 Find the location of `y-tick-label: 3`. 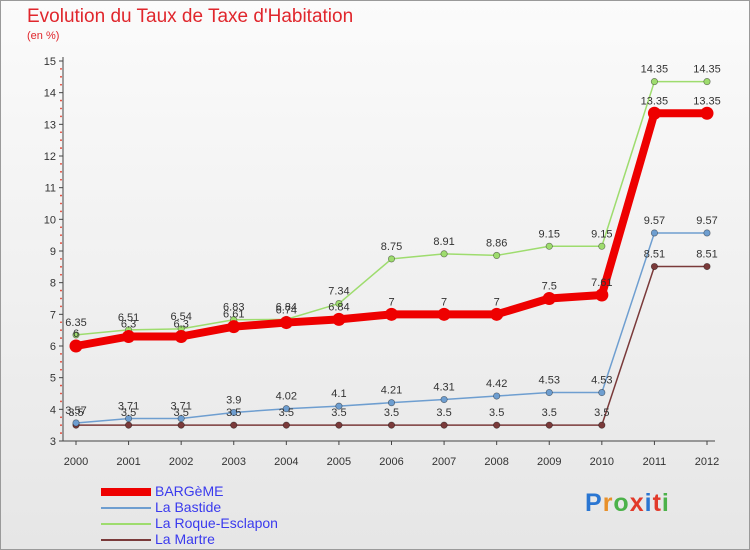

y-tick-label: 3 is located at coordinates (53, 442).